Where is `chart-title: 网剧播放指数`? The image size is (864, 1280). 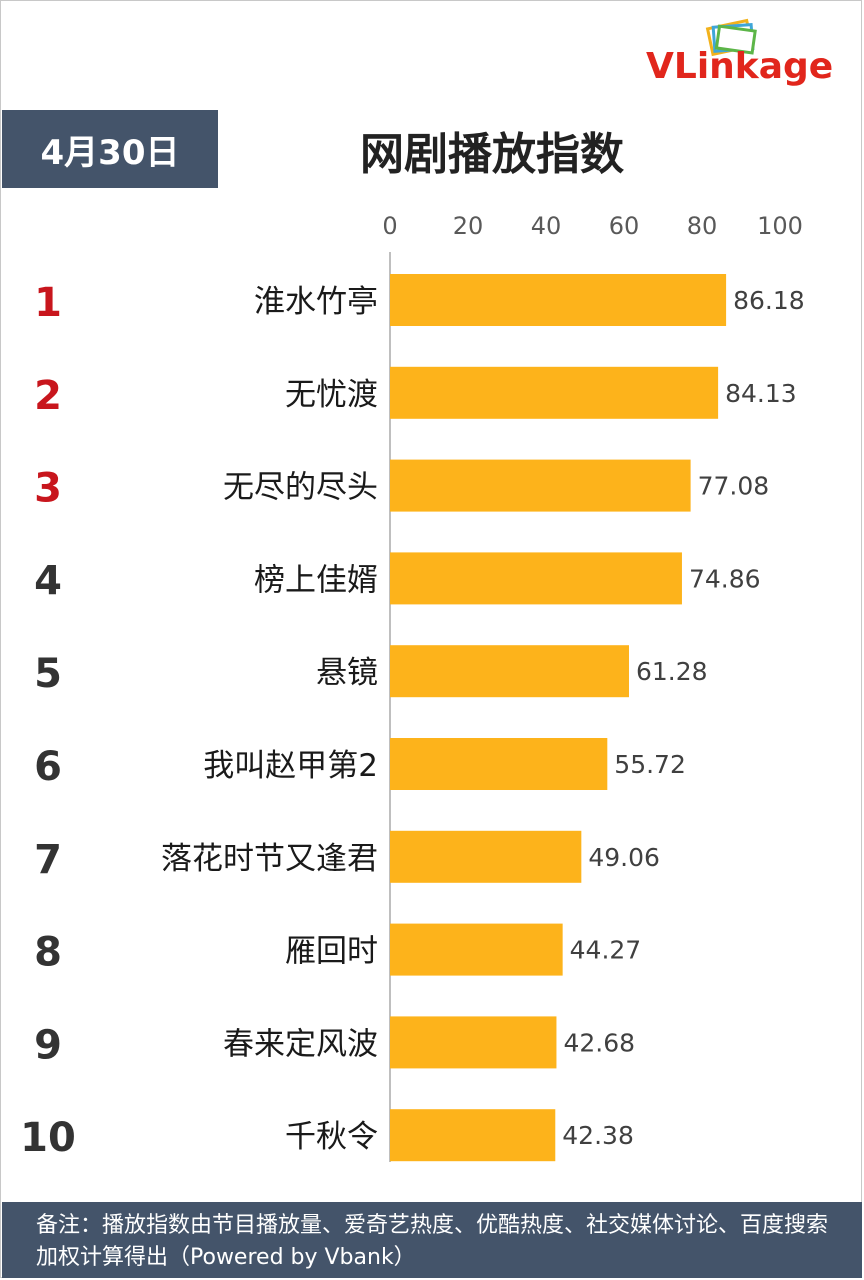 chart-title: 网剧播放指数 is located at coordinates (492, 154).